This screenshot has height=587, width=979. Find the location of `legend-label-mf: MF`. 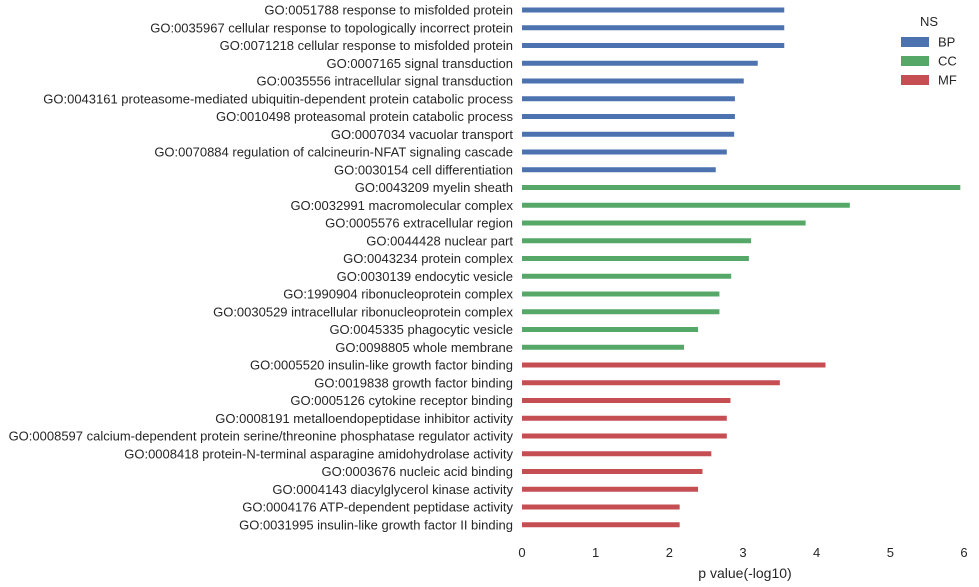

legend-label-mf: MF is located at coordinates (947, 80).